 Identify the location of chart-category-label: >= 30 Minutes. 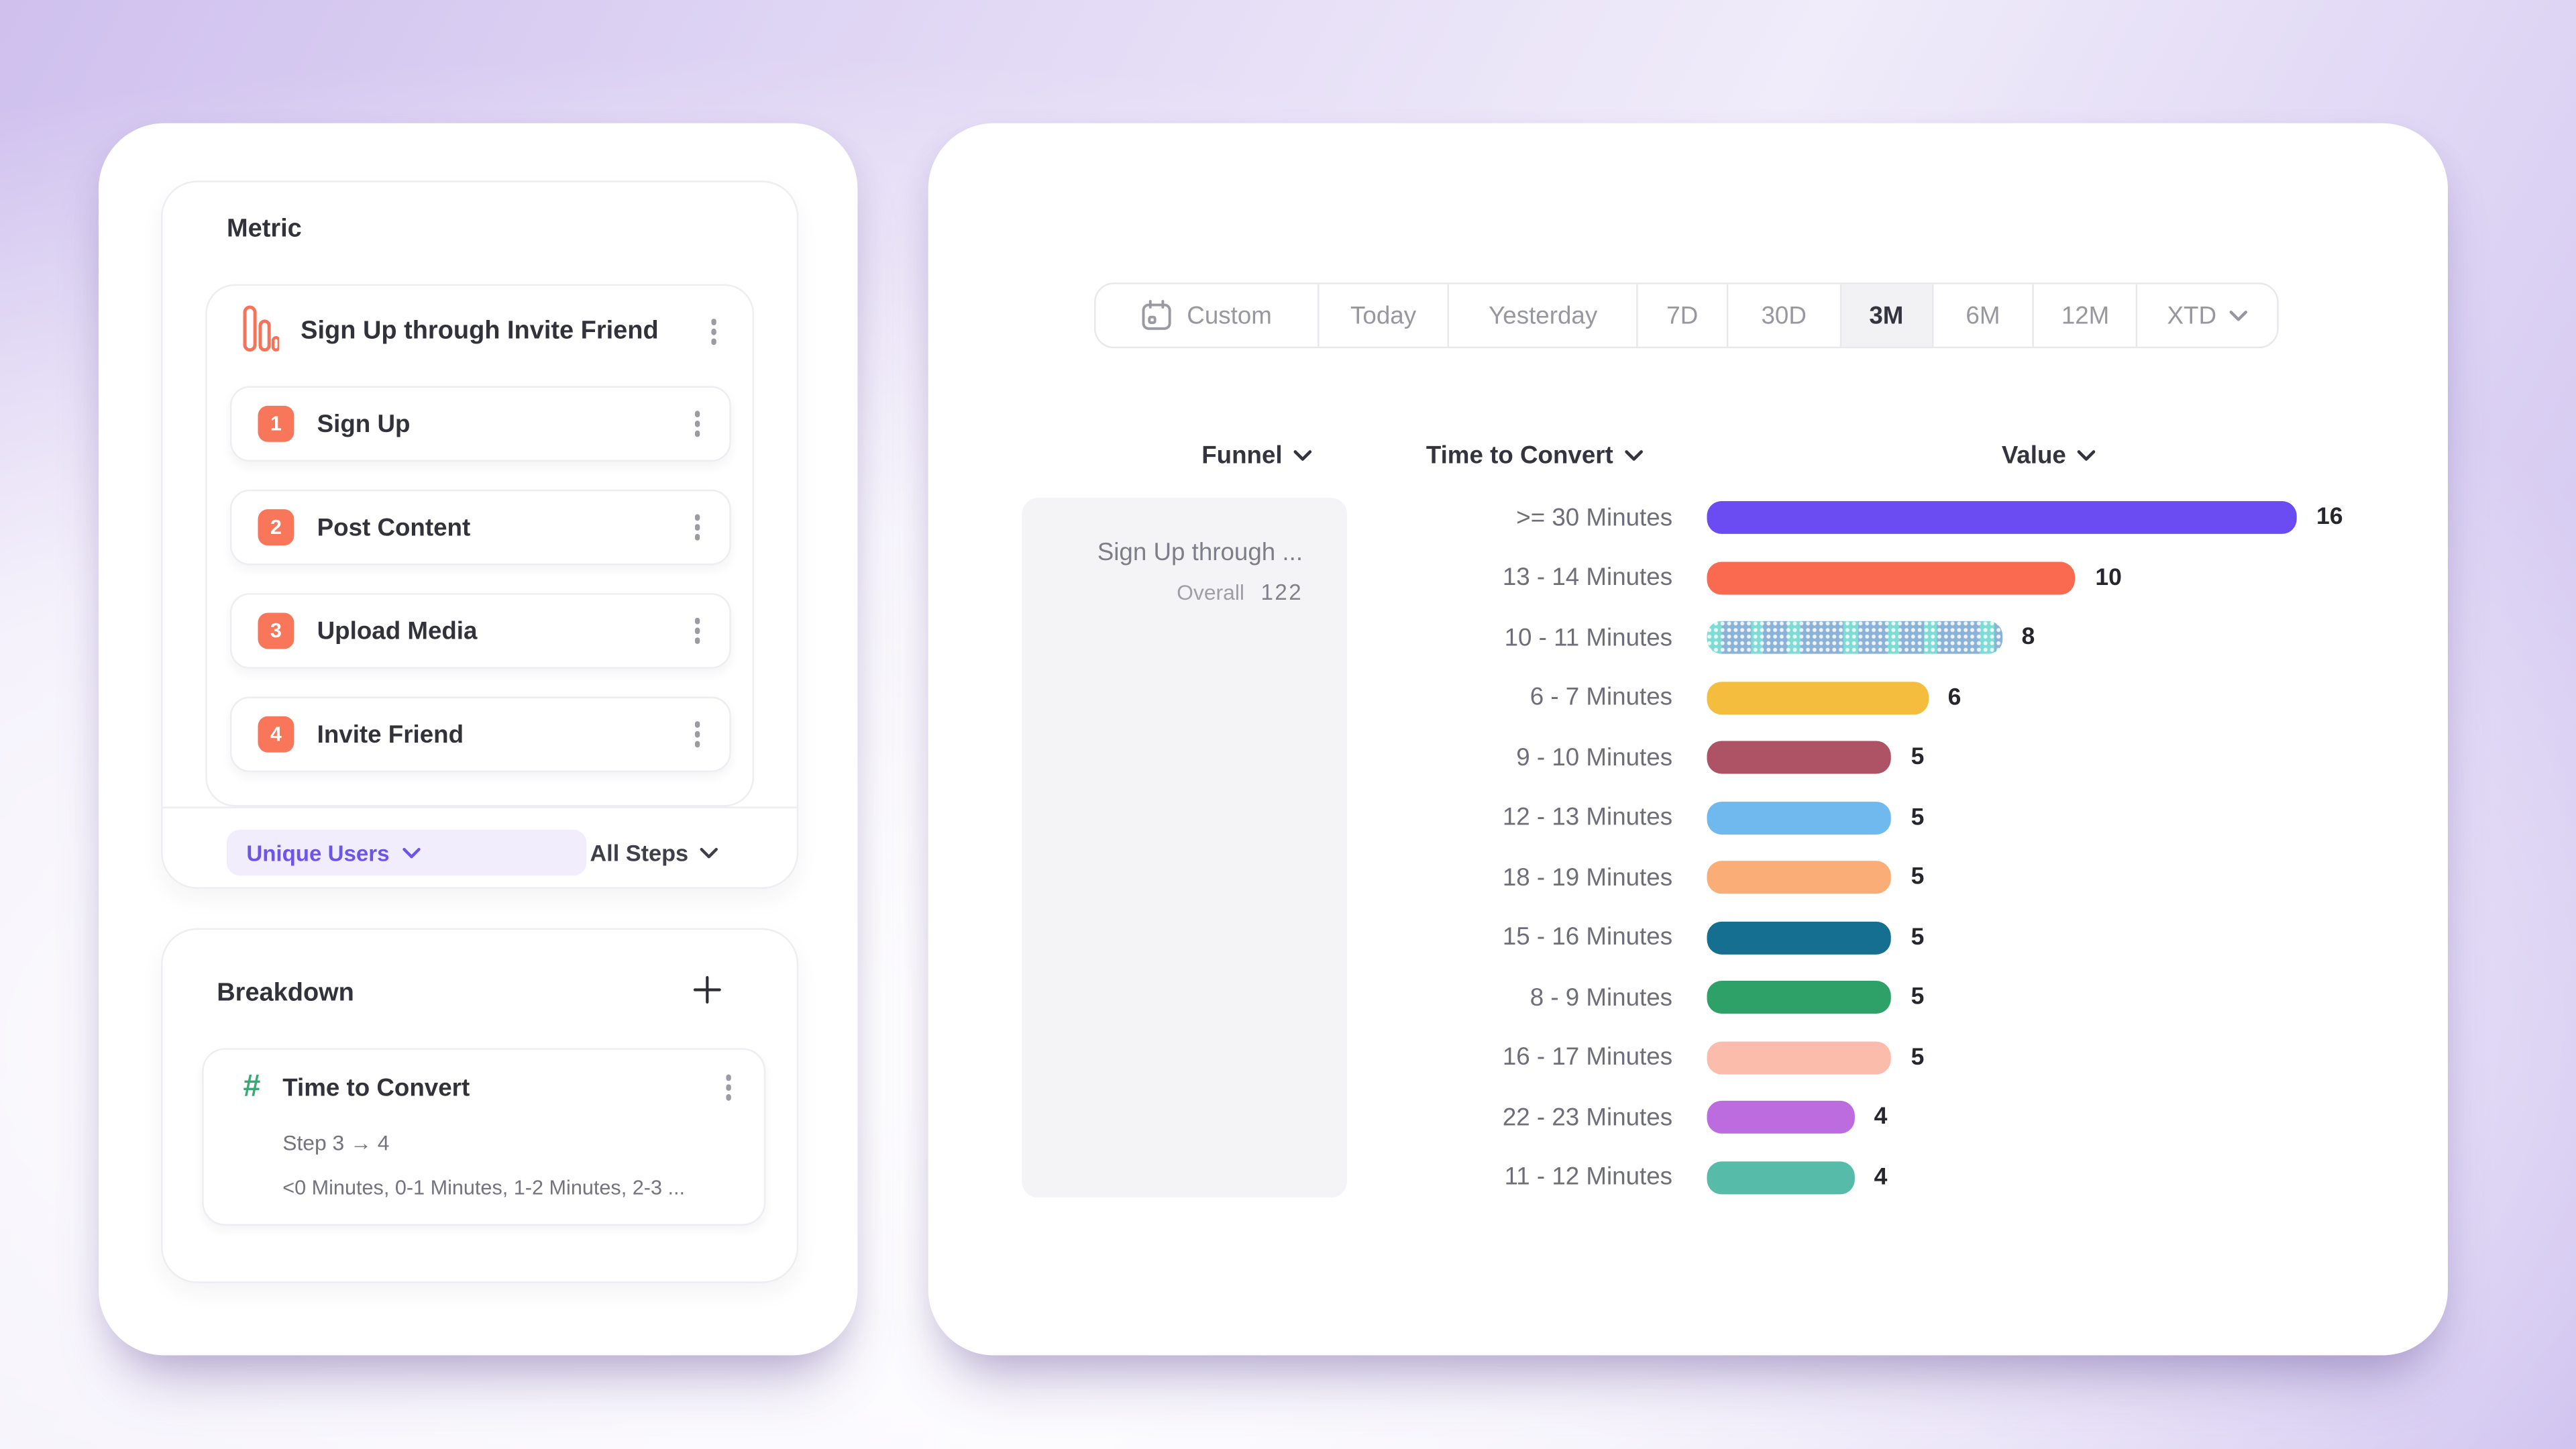
(1594, 518).